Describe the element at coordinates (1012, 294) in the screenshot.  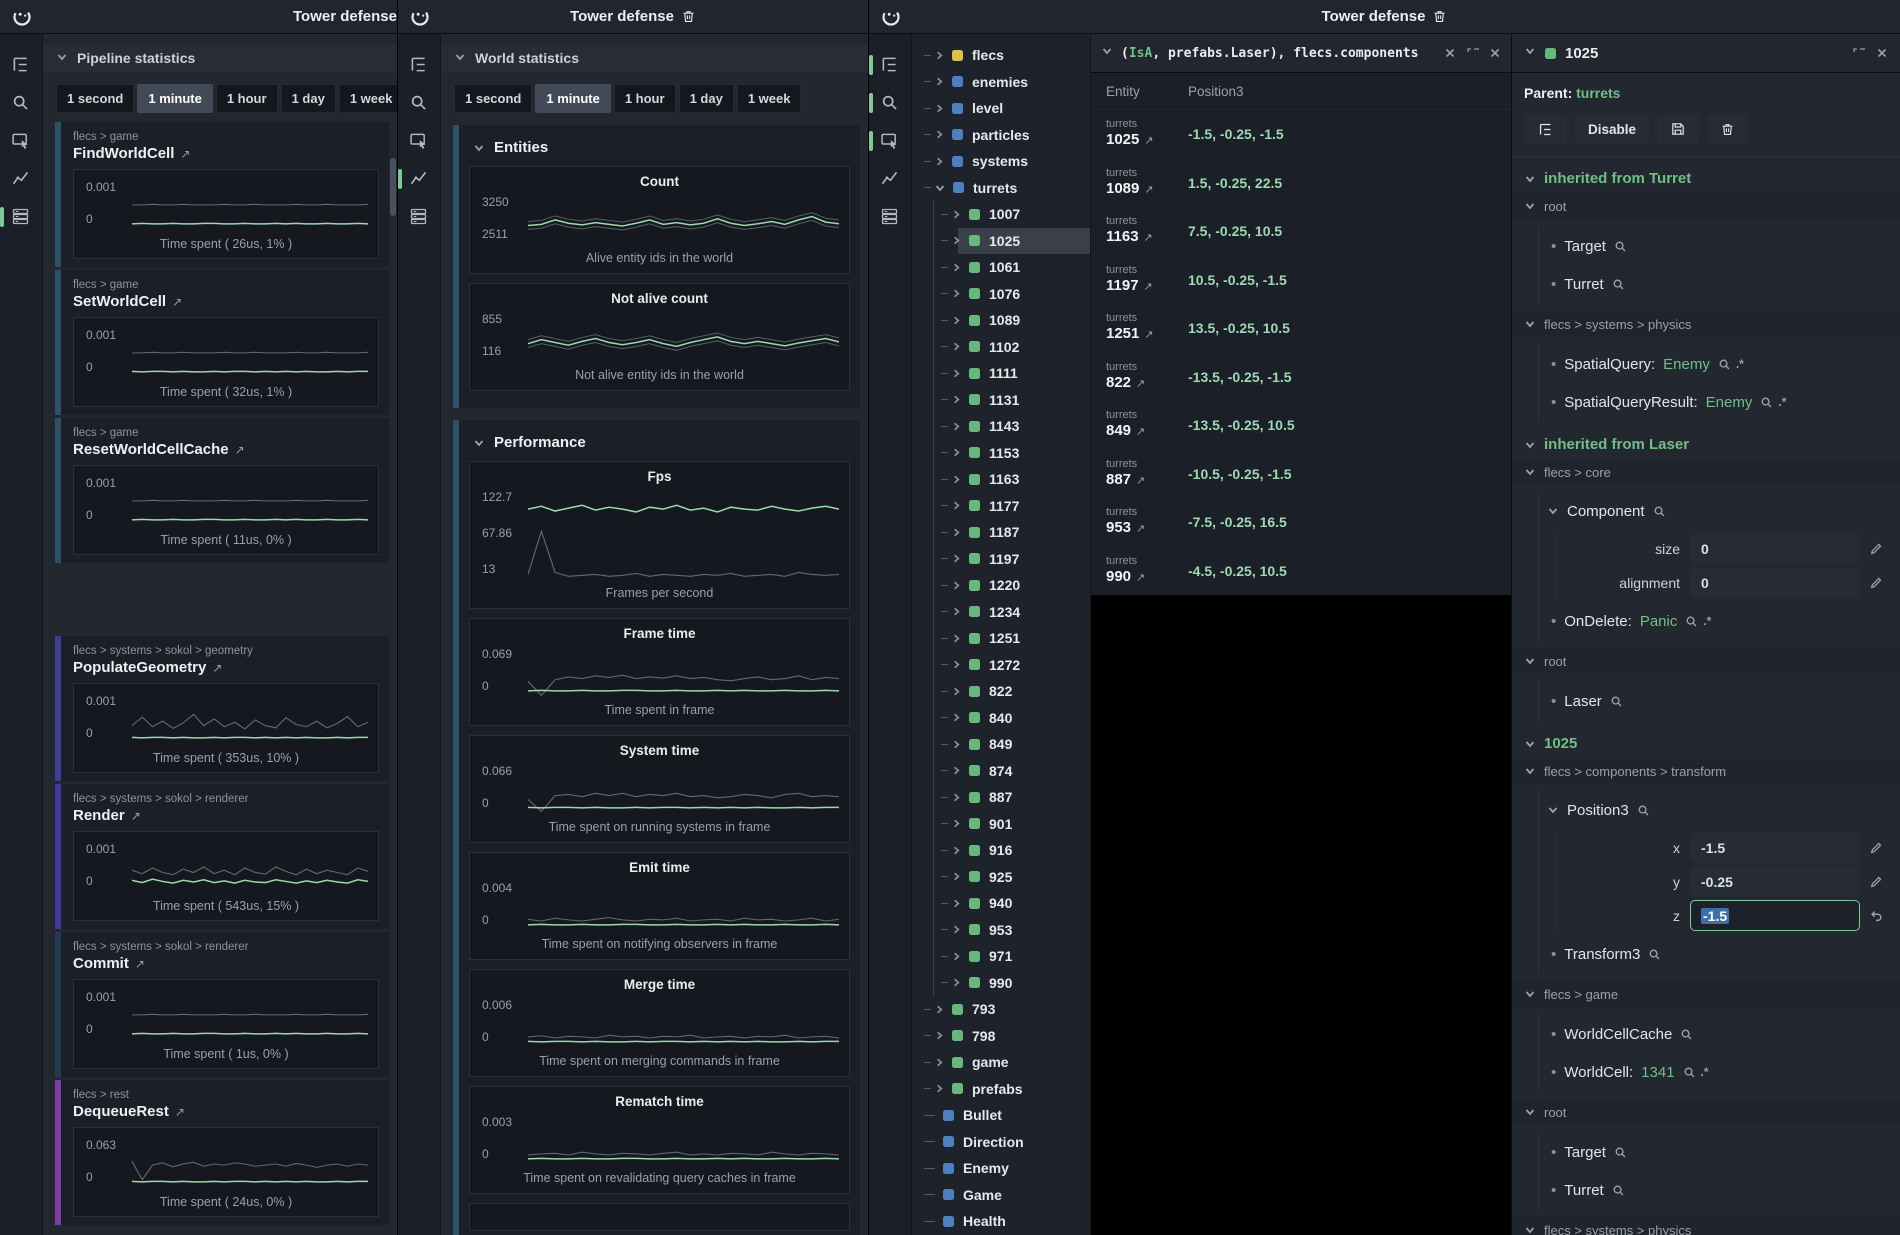
I see `tree-item-1076: 1076` at that location.